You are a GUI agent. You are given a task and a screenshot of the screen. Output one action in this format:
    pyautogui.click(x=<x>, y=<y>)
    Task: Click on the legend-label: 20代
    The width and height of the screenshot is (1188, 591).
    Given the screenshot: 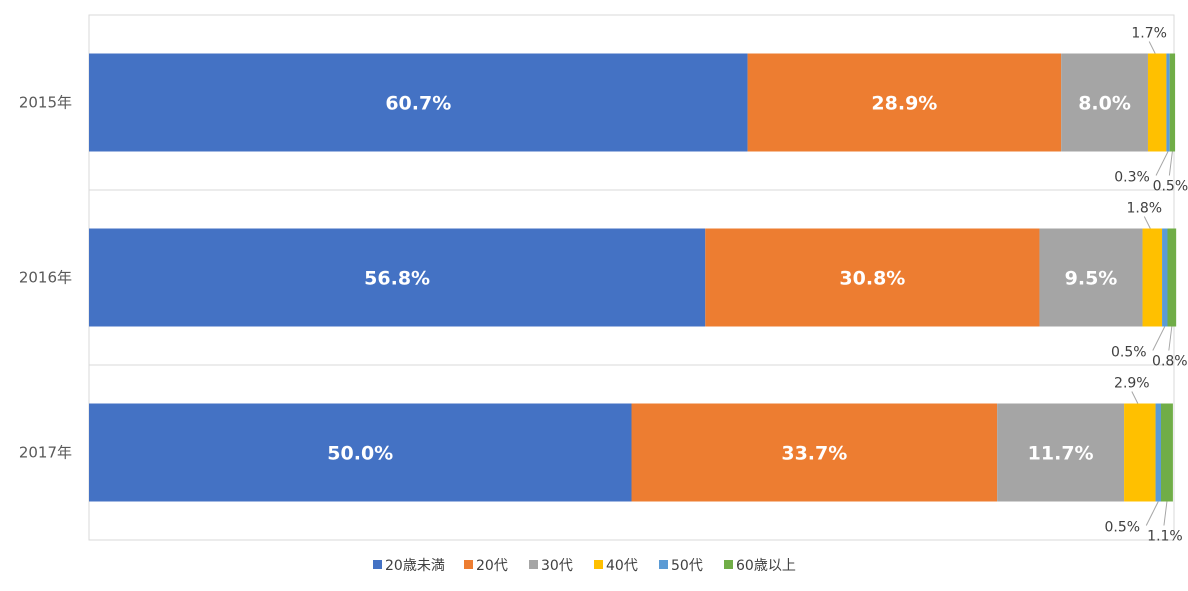 What is the action you would take?
    pyautogui.click(x=492, y=566)
    